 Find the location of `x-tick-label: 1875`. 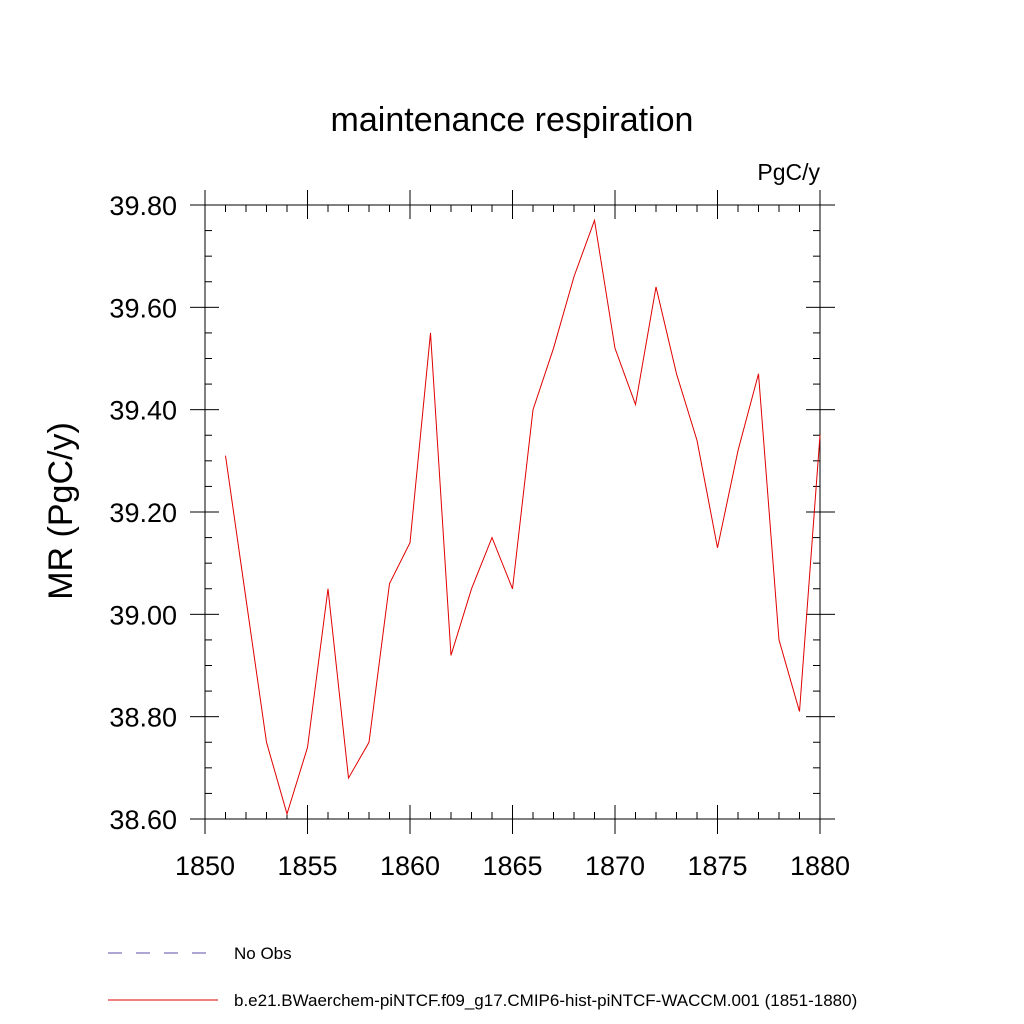

x-tick-label: 1875 is located at coordinates (717, 866).